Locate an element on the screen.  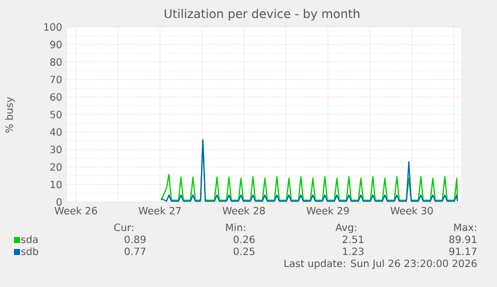
text: 89.91 is located at coordinates (462, 240).